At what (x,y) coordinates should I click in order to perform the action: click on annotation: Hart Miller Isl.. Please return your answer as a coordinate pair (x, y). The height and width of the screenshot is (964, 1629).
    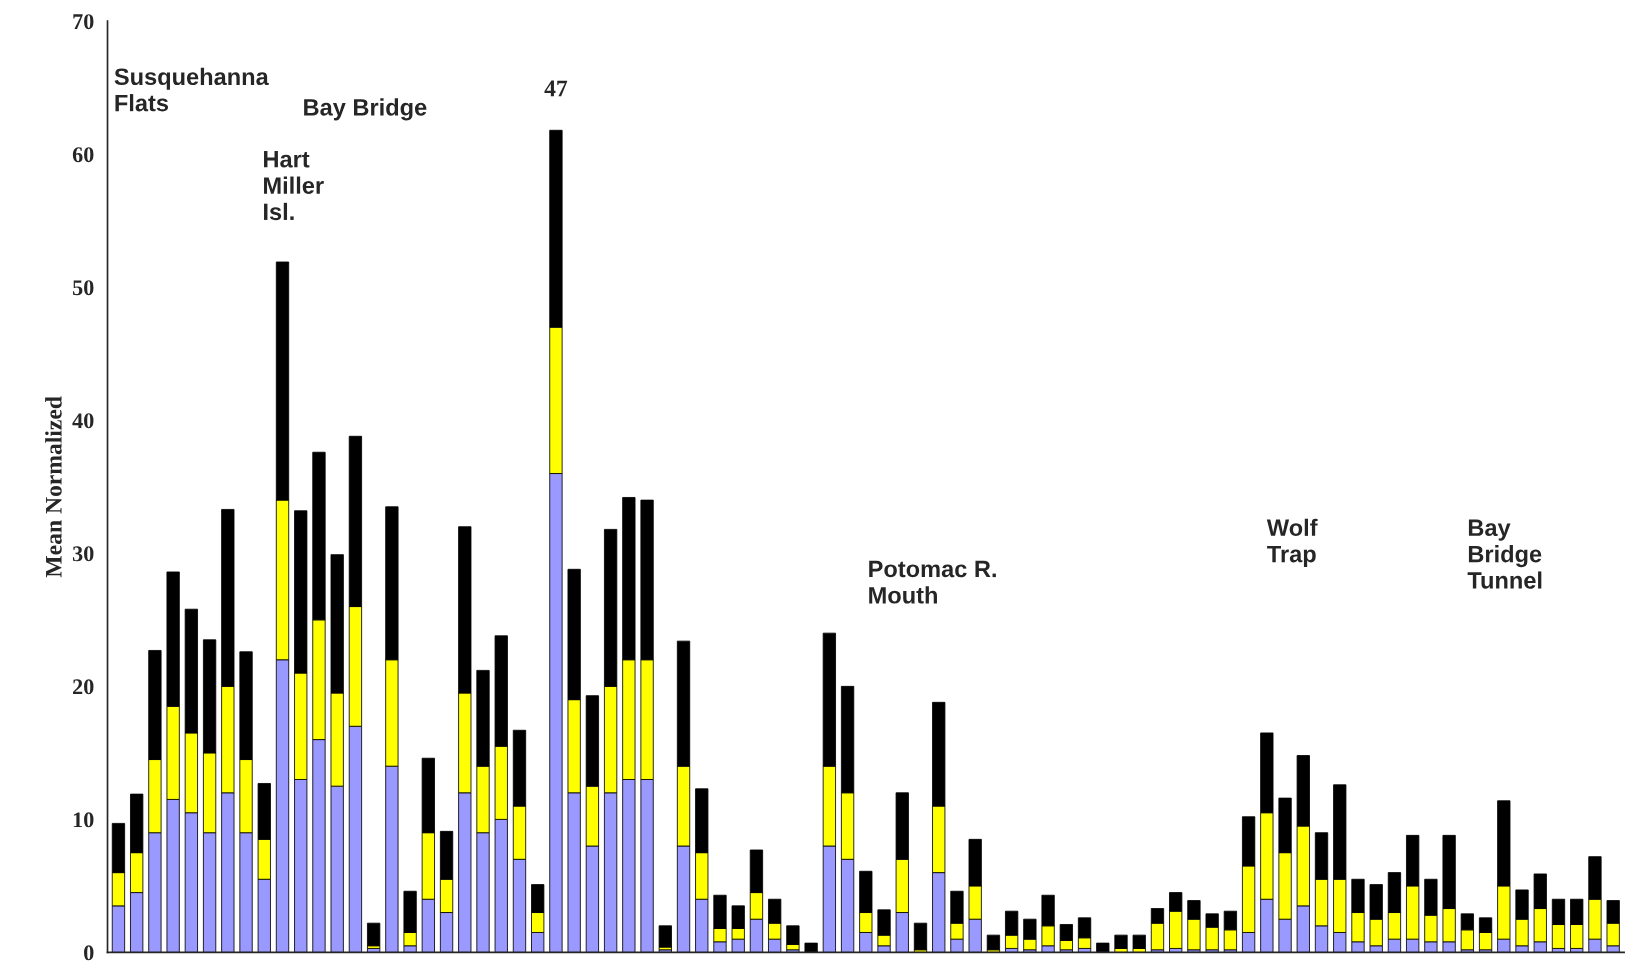
    Looking at the image, I should click on (294, 186).